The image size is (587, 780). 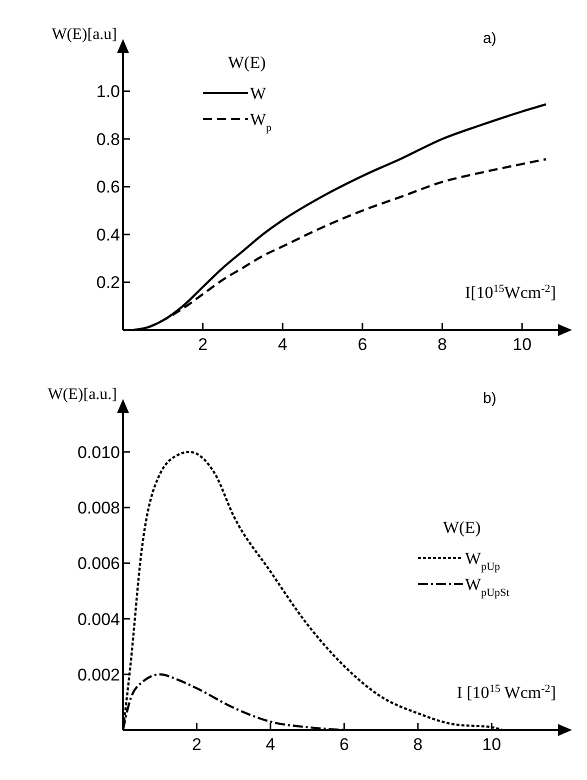 I want to click on legend-label: W, so click(x=258, y=93).